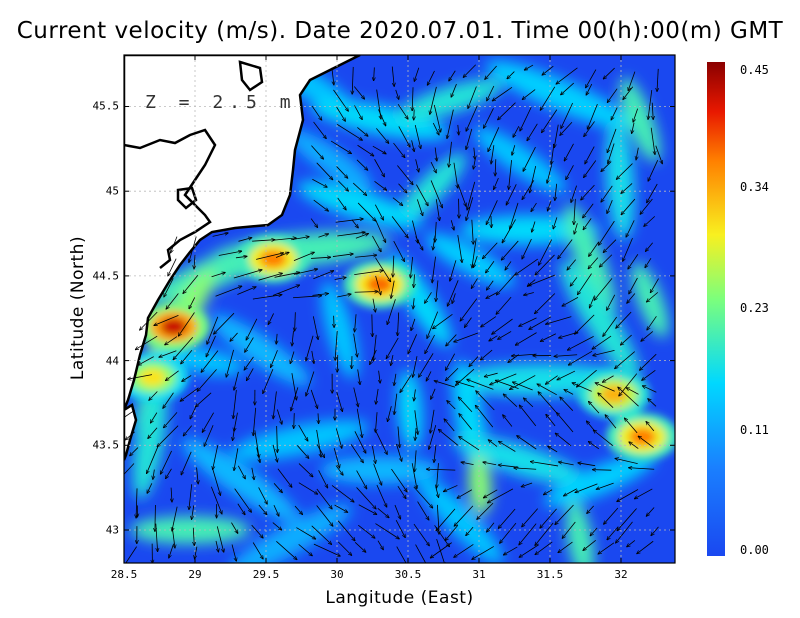 This screenshot has width=800, height=618. Describe the element at coordinates (187, 198) in the screenshot. I see `island-outline` at that location.